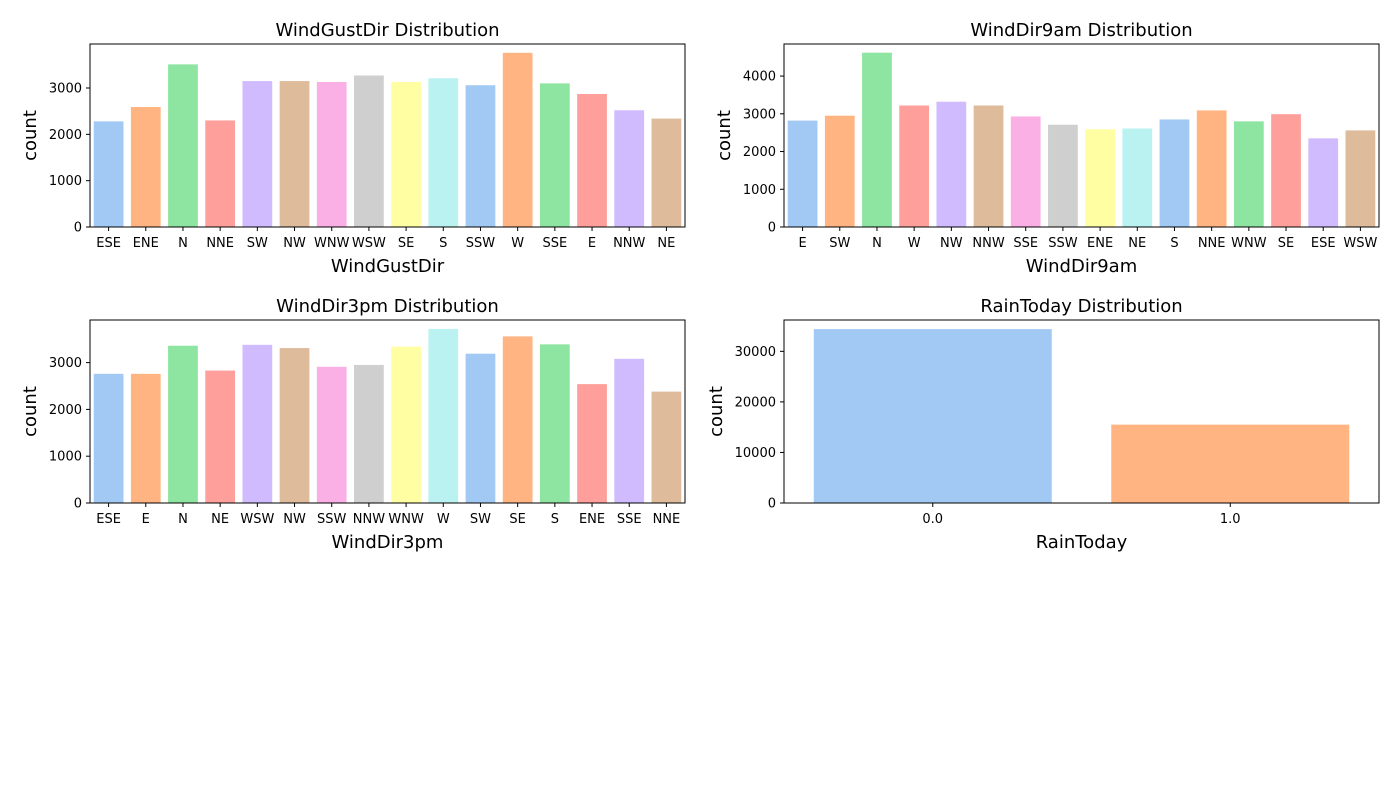 This screenshot has height=800, width=1400. I want to click on x-tick-label: 0.0, so click(932, 519).